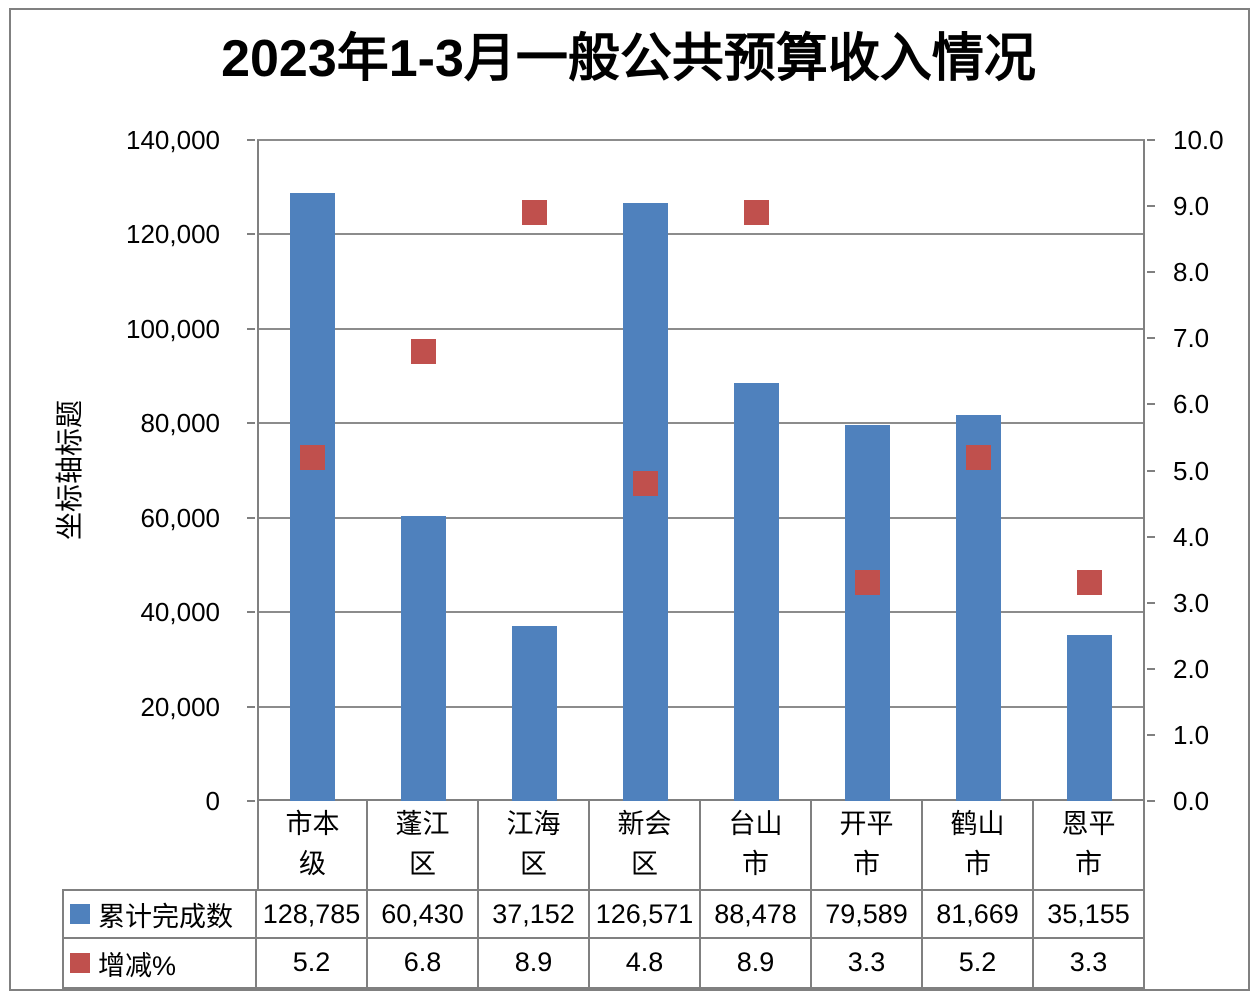  What do you see at coordinates (1089, 914) in the screenshot?
I see `table-value-cell: 35,155` at bounding box center [1089, 914].